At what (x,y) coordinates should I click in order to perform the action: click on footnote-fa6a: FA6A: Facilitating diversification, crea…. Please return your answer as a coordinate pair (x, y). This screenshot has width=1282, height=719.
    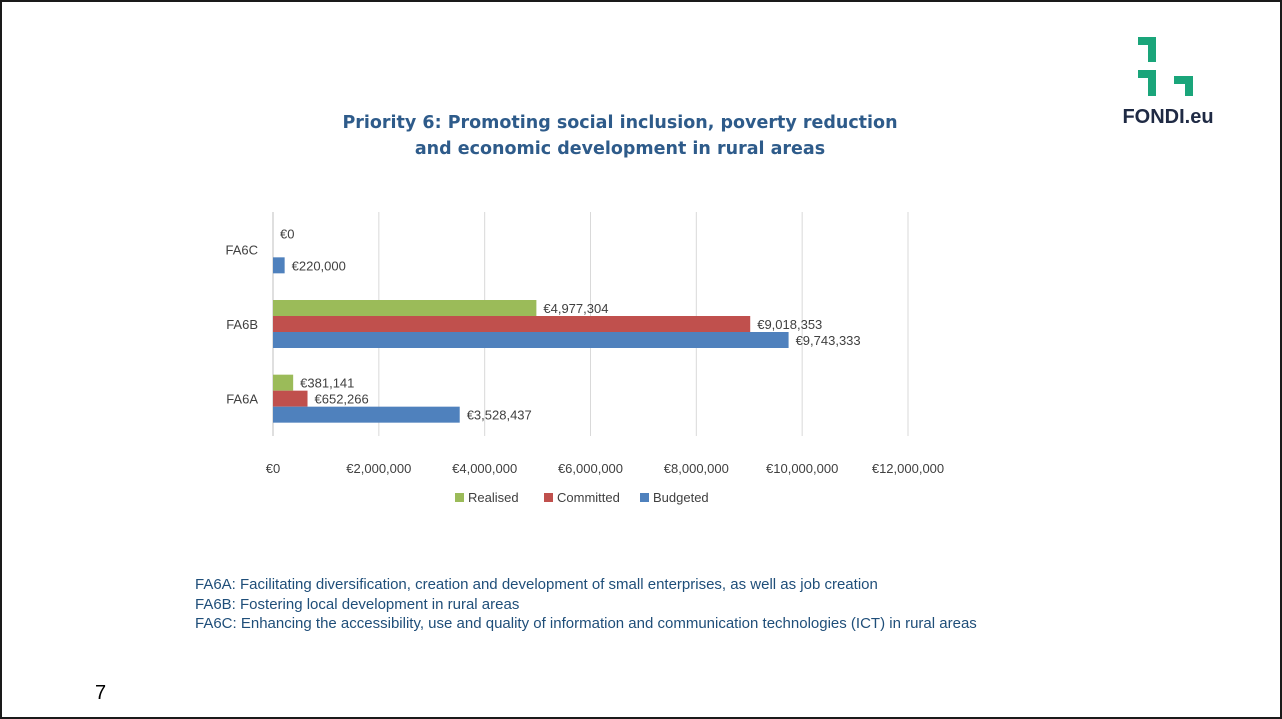
    Looking at the image, I should click on (536, 584).